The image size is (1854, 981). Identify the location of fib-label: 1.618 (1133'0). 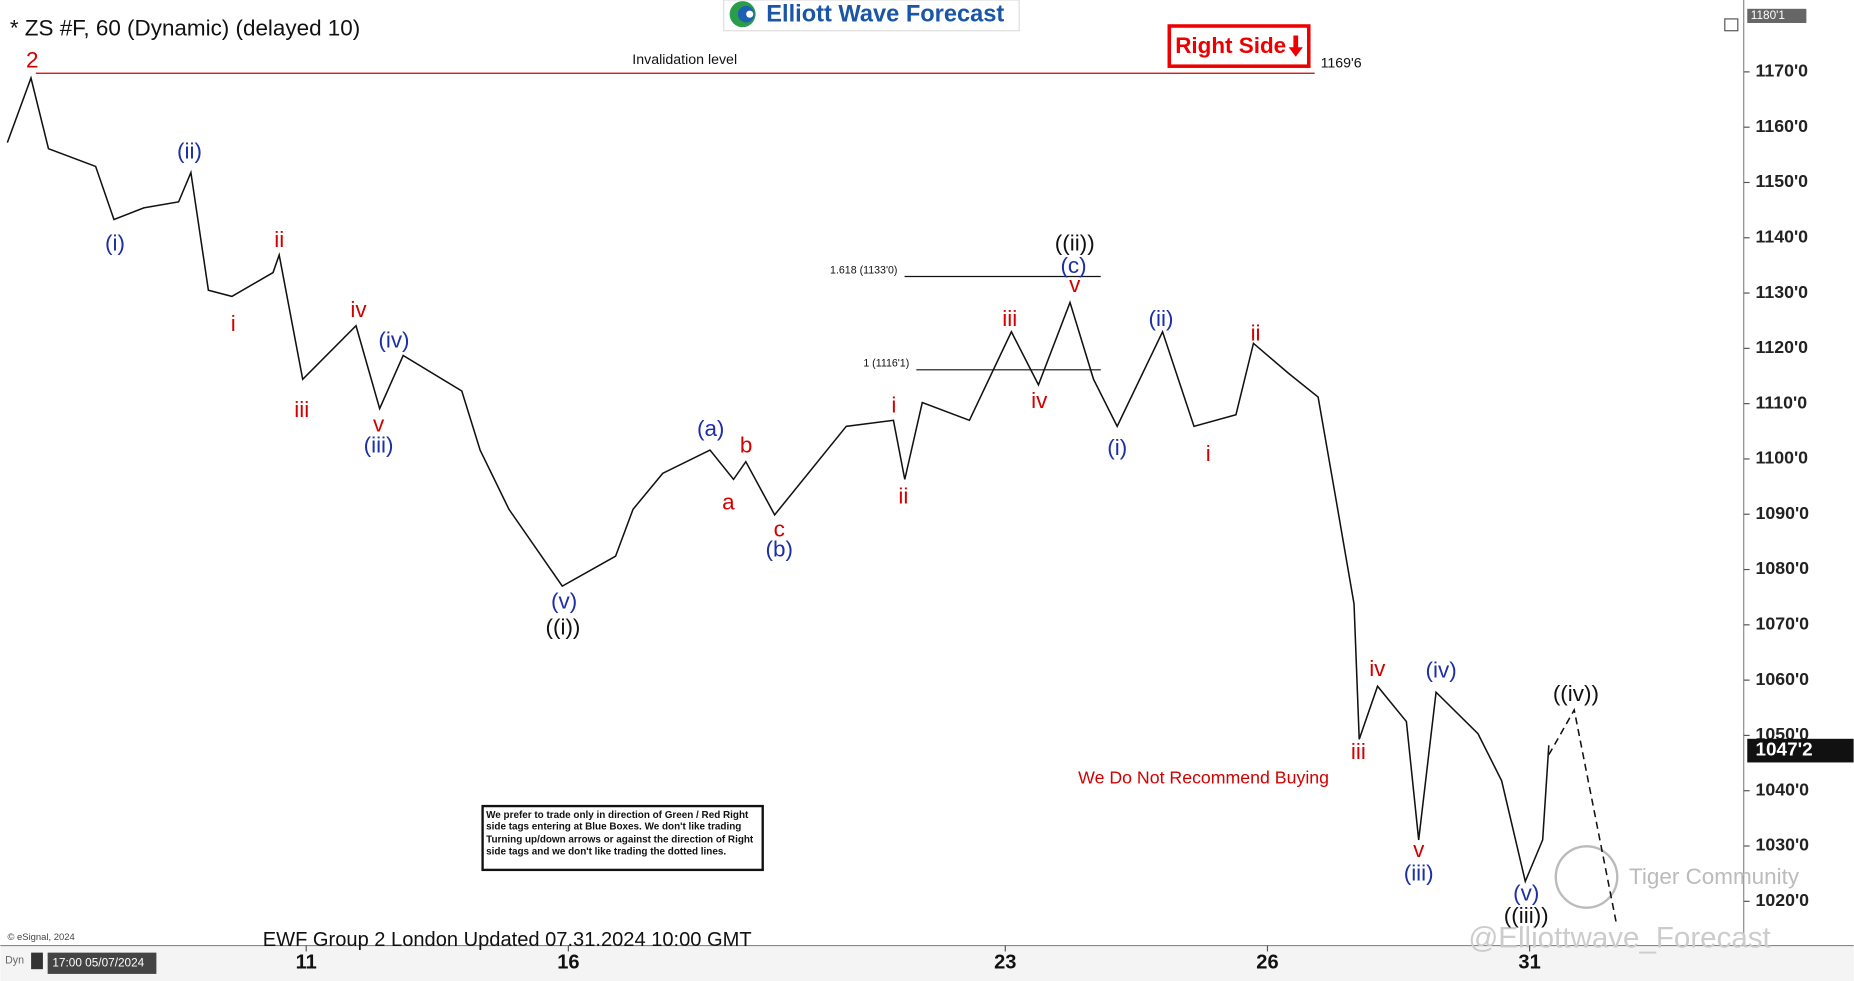
(863, 270).